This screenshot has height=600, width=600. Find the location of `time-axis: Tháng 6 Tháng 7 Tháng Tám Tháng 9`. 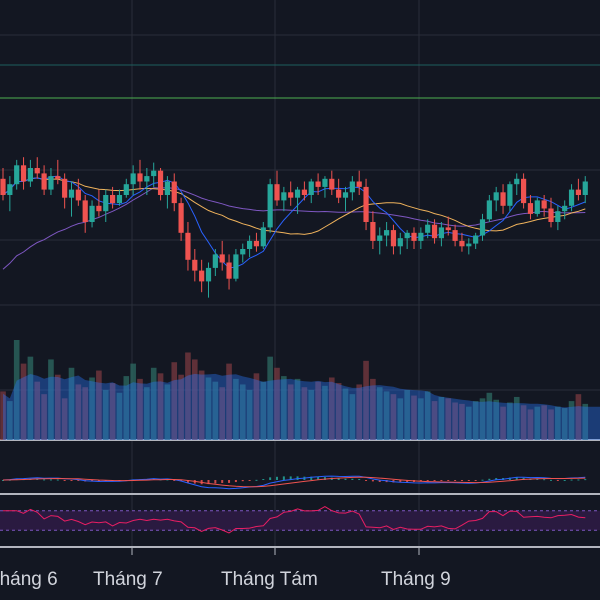

time-axis: Tháng 6 Tháng 7 Tháng Tám Tháng 9 is located at coordinates (225, 579).